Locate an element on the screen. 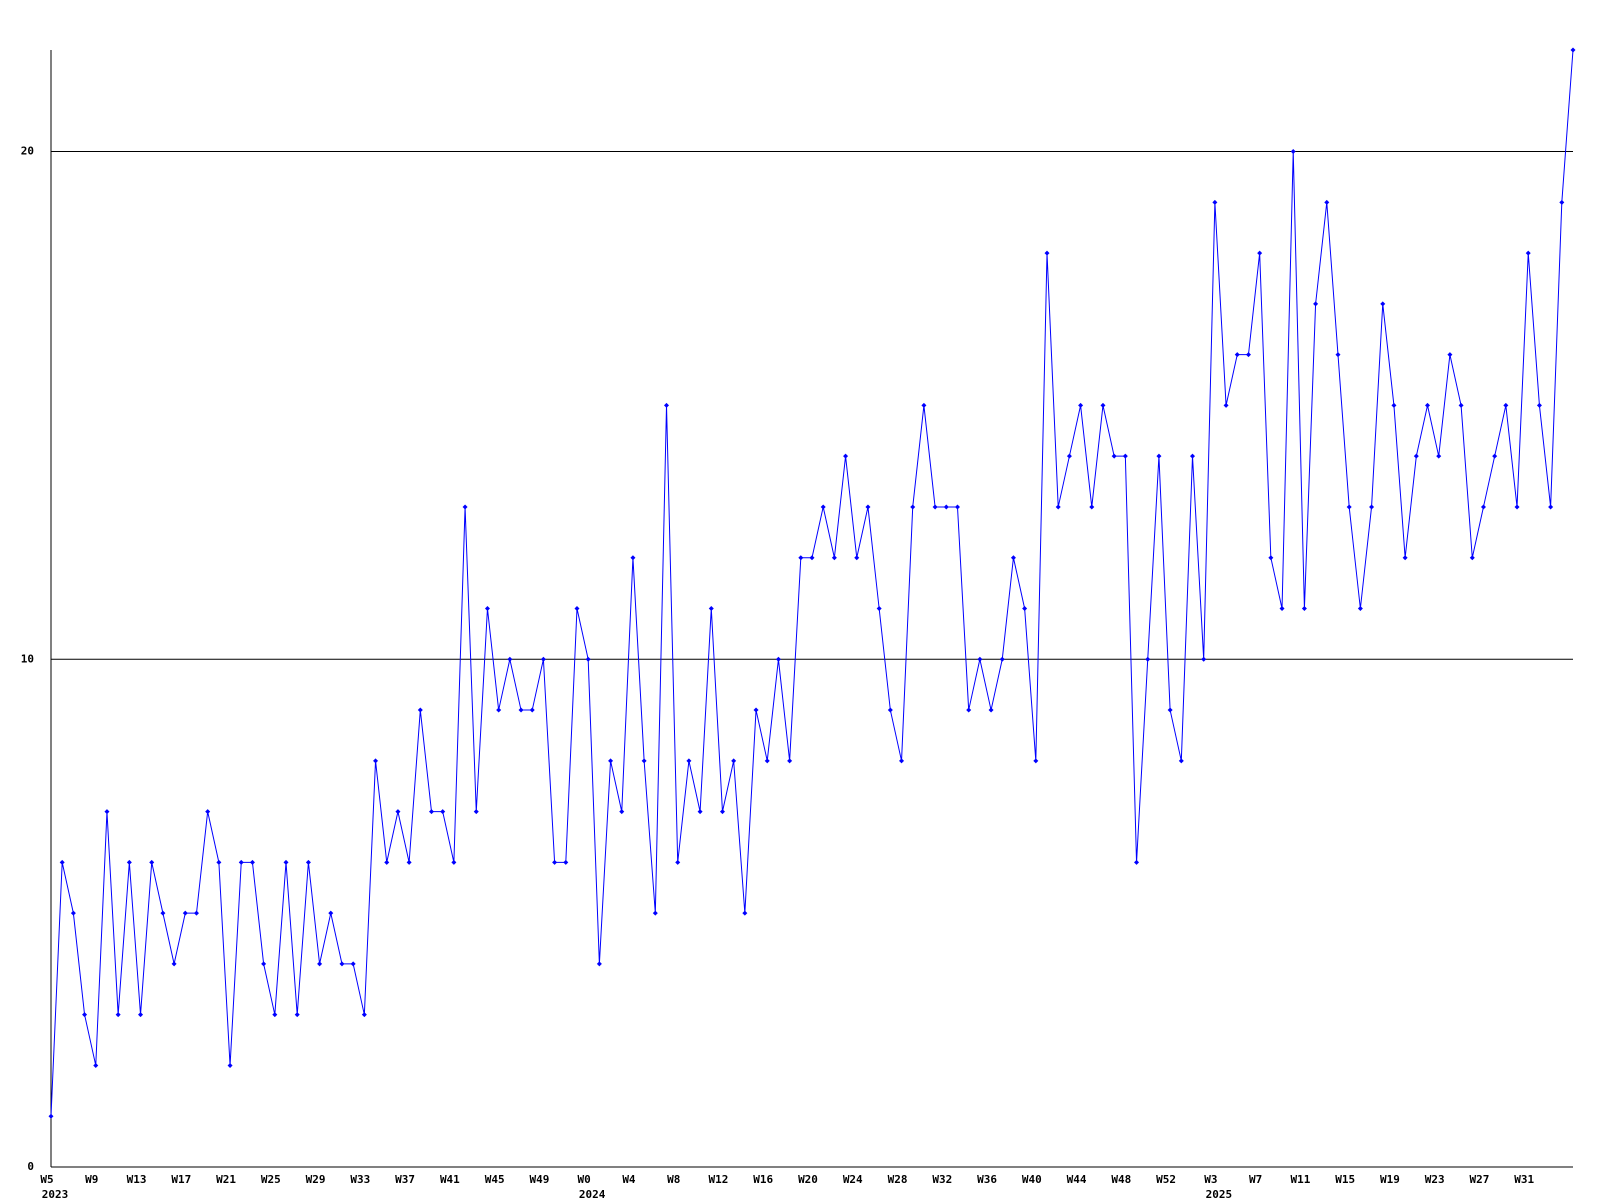 This screenshot has height=1200, width=1600. x-tick-label: W20 is located at coordinates (808, 1179).